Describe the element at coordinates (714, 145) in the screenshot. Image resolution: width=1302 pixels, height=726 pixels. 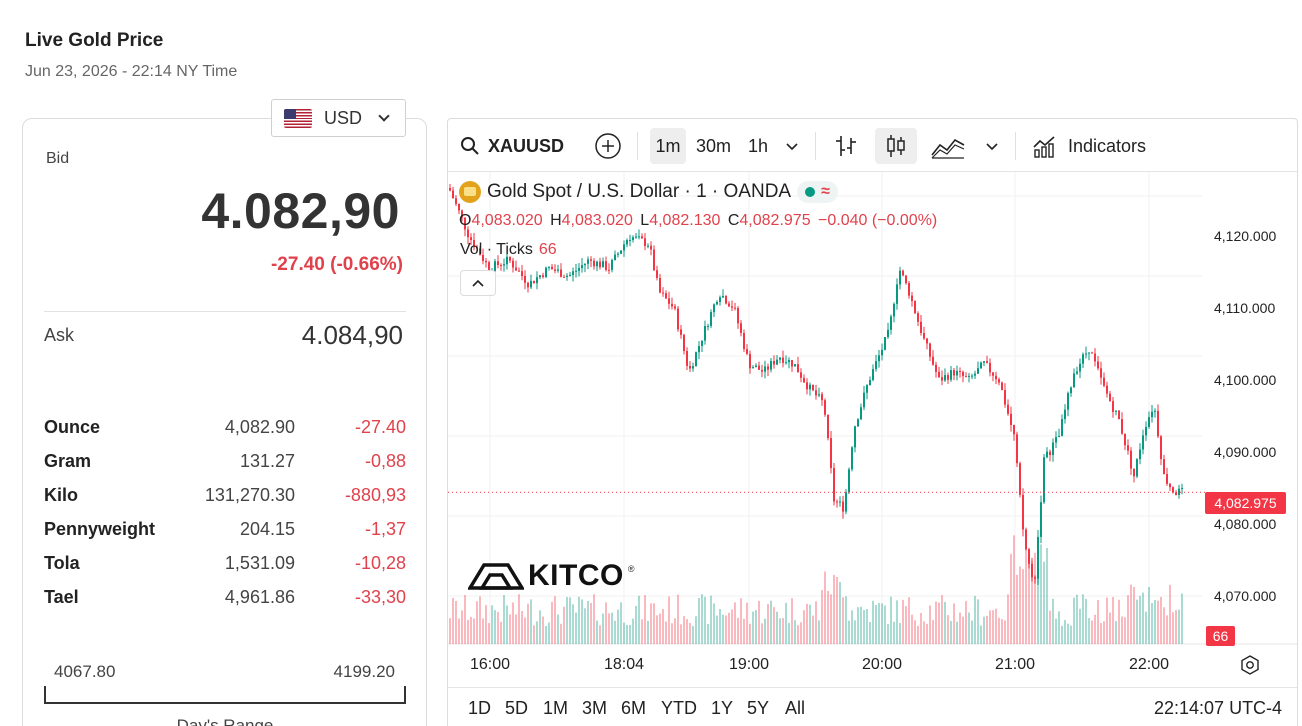
I see `interval-30m: 30m` at that location.